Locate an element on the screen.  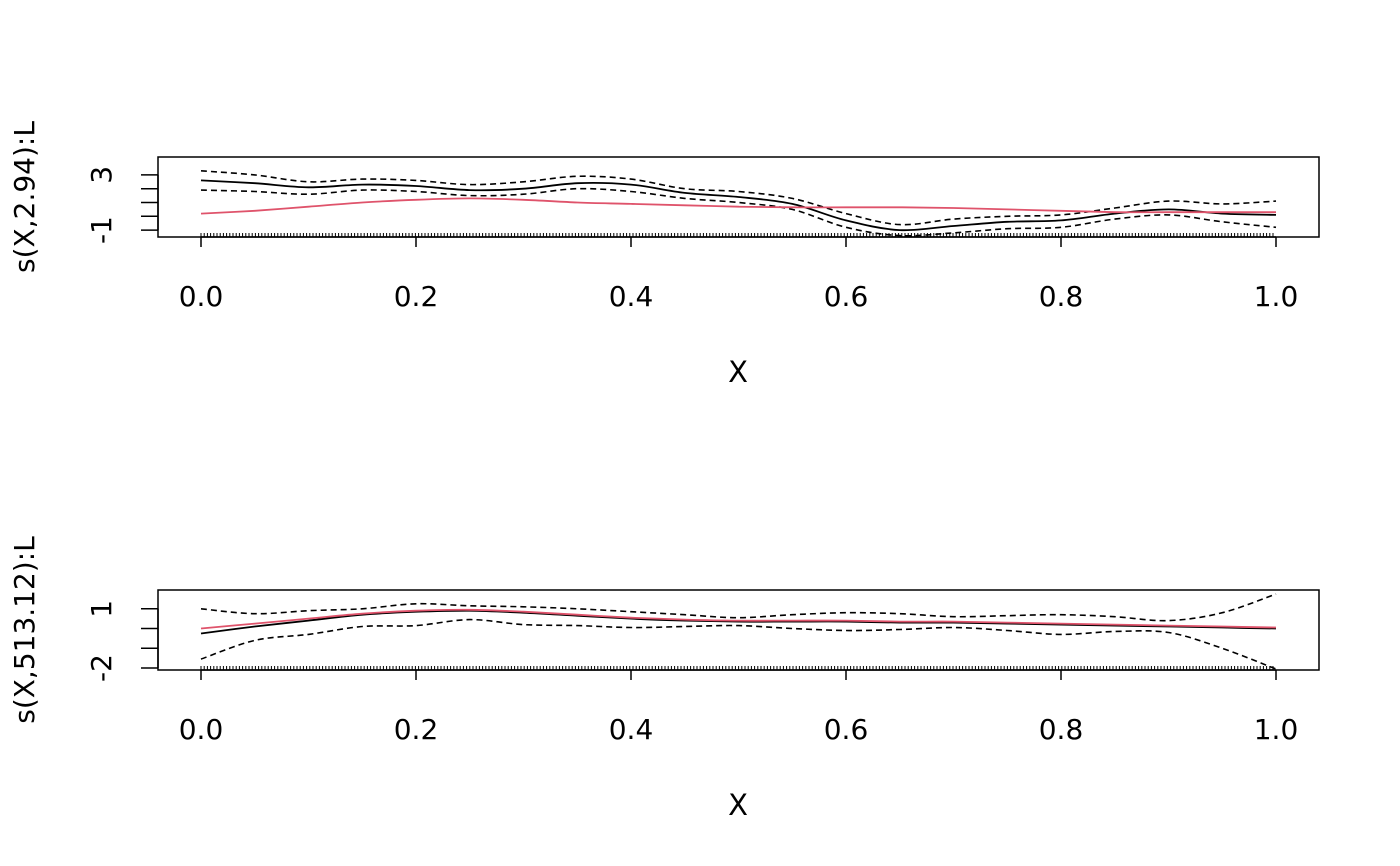
y-tick-label: 3 is located at coordinates (101, 175).